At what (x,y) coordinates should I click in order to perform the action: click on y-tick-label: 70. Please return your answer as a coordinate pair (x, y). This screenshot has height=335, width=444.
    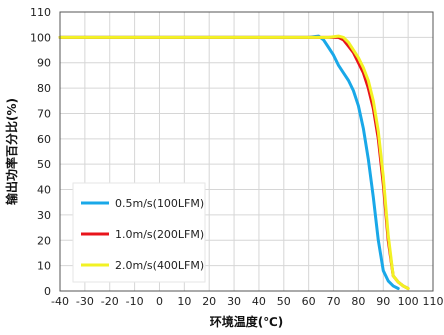
    Looking at the image, I should click on (44, 113).